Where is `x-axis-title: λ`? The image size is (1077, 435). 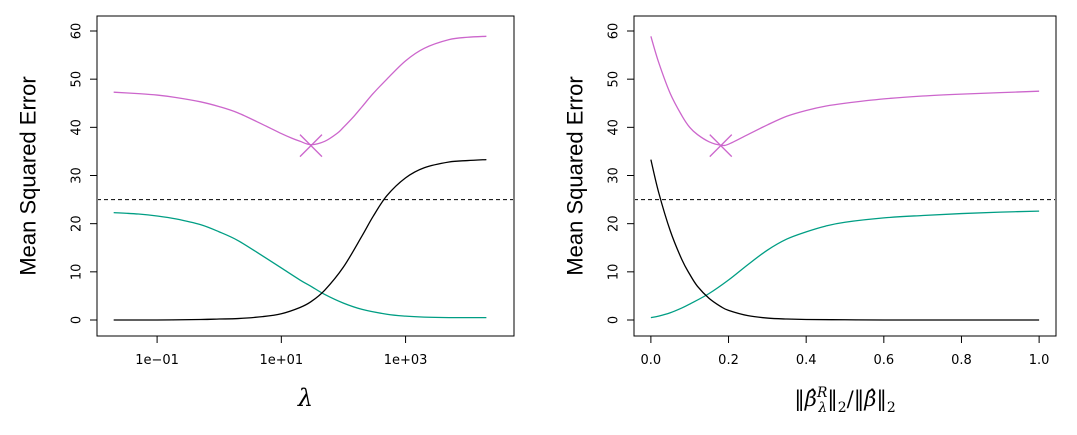
x-axis-title: λ is located at coordinates (305, 398).